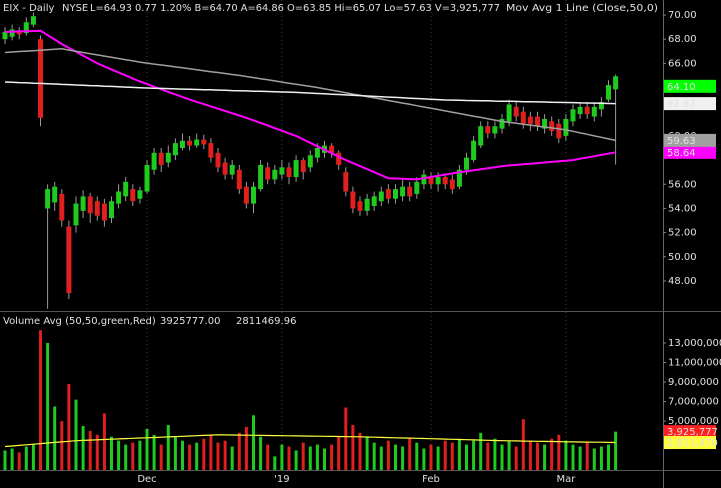 The image size is (721, 488). Describe the element at coordinates (694, 343) in the screenshot. I see `volume-tick-label: 13,000,000` at that location.